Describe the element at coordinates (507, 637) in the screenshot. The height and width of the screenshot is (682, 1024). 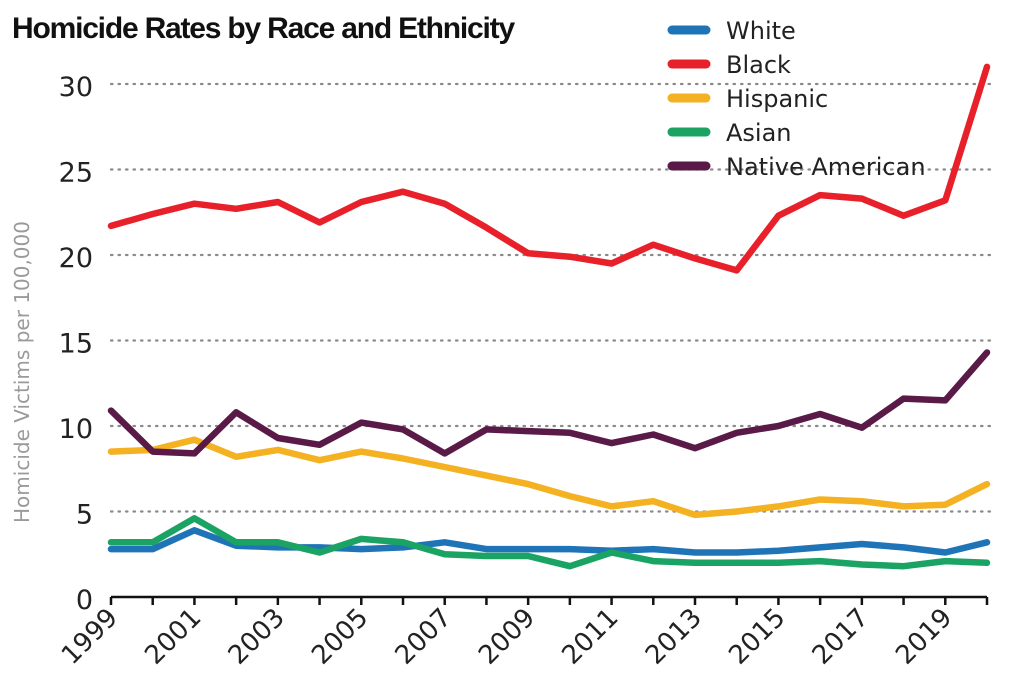
I see `x-tick-label: 2009` at that location.